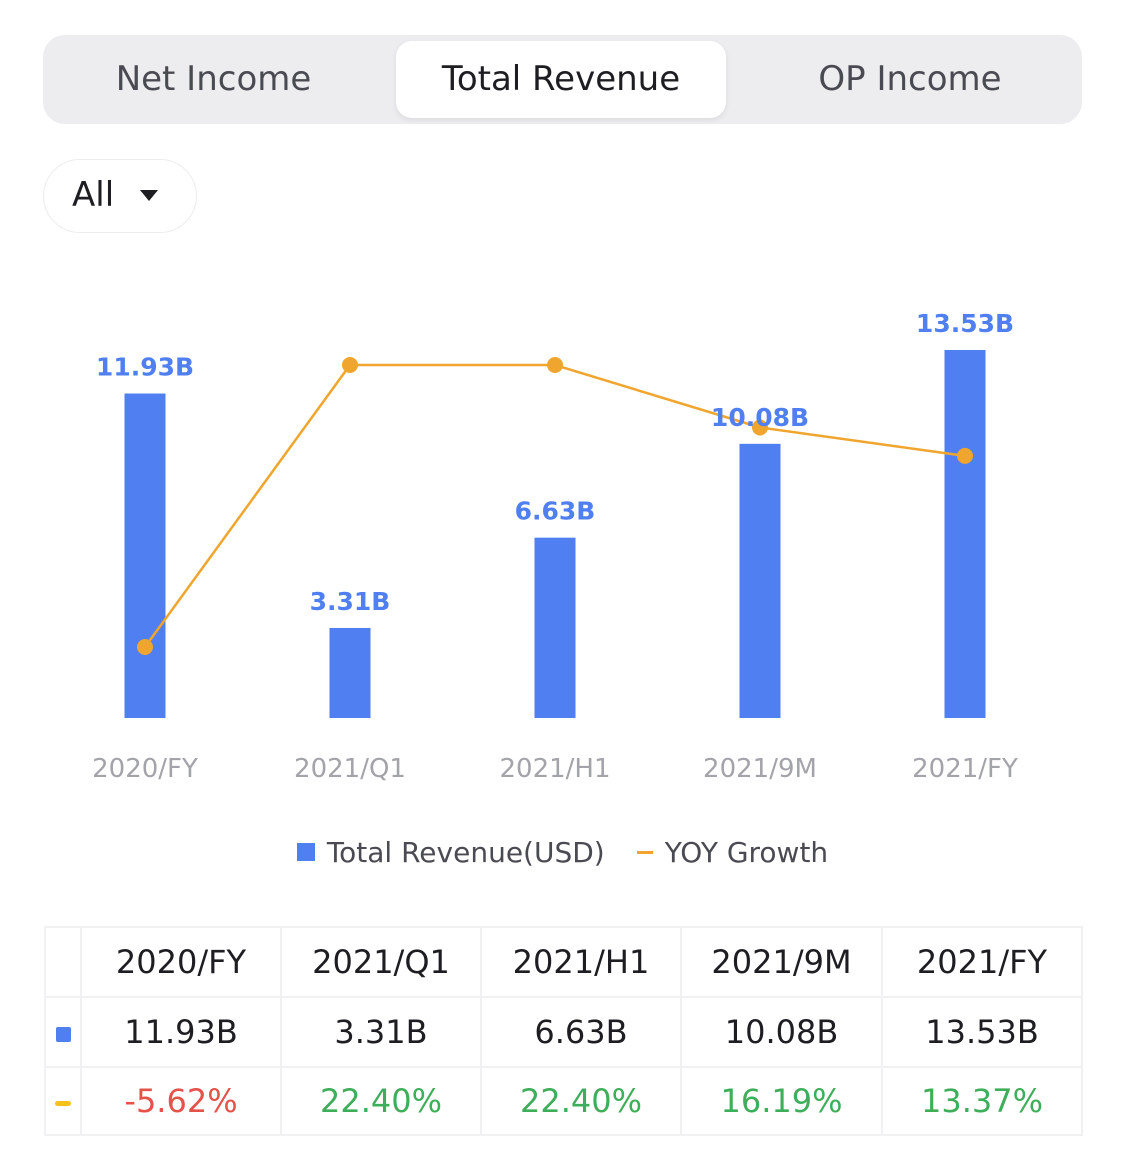 This screenshot has width=1125, height=1174. What do you see at coordinates (145, 769) in the screenshot?
I see `x-tick-label: 2020/FY` at bounding box center [145, 769].